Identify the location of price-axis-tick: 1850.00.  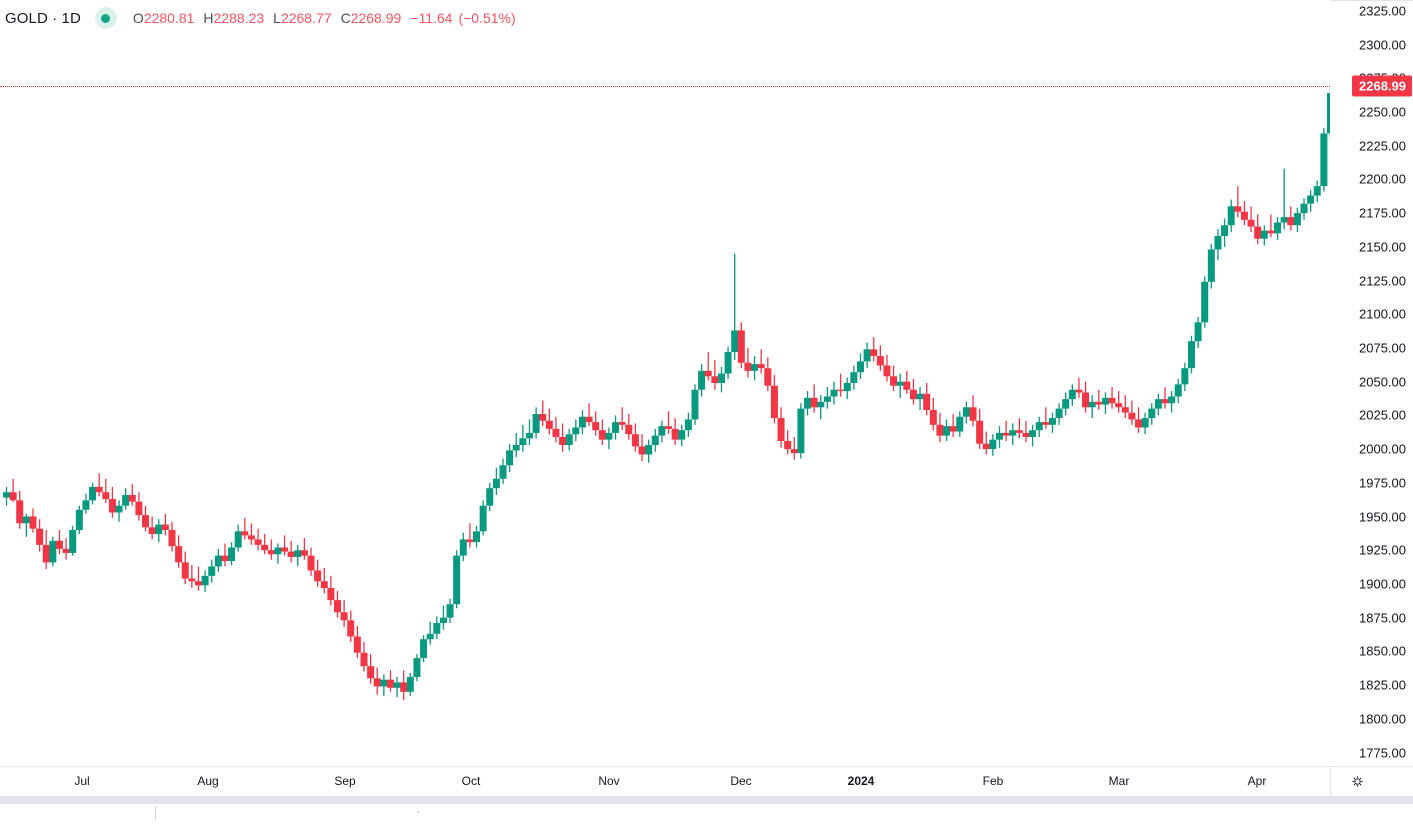
(1382, 651).